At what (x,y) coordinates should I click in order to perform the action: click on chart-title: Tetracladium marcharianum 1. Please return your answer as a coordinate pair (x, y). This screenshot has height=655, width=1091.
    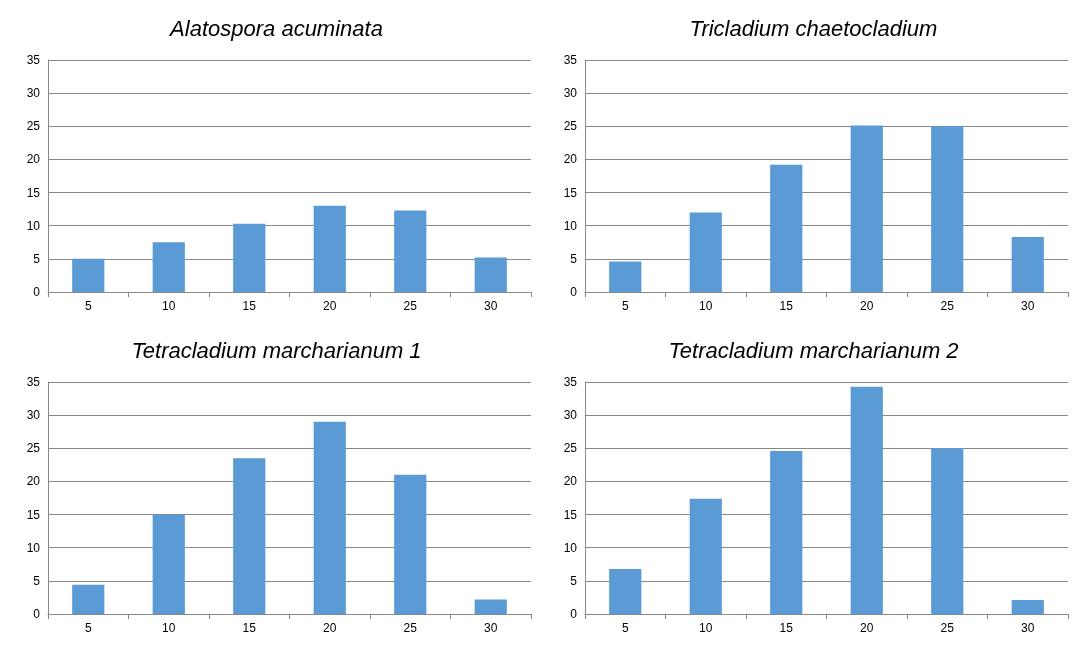
    Looking at the image, I should click on (276, 350).